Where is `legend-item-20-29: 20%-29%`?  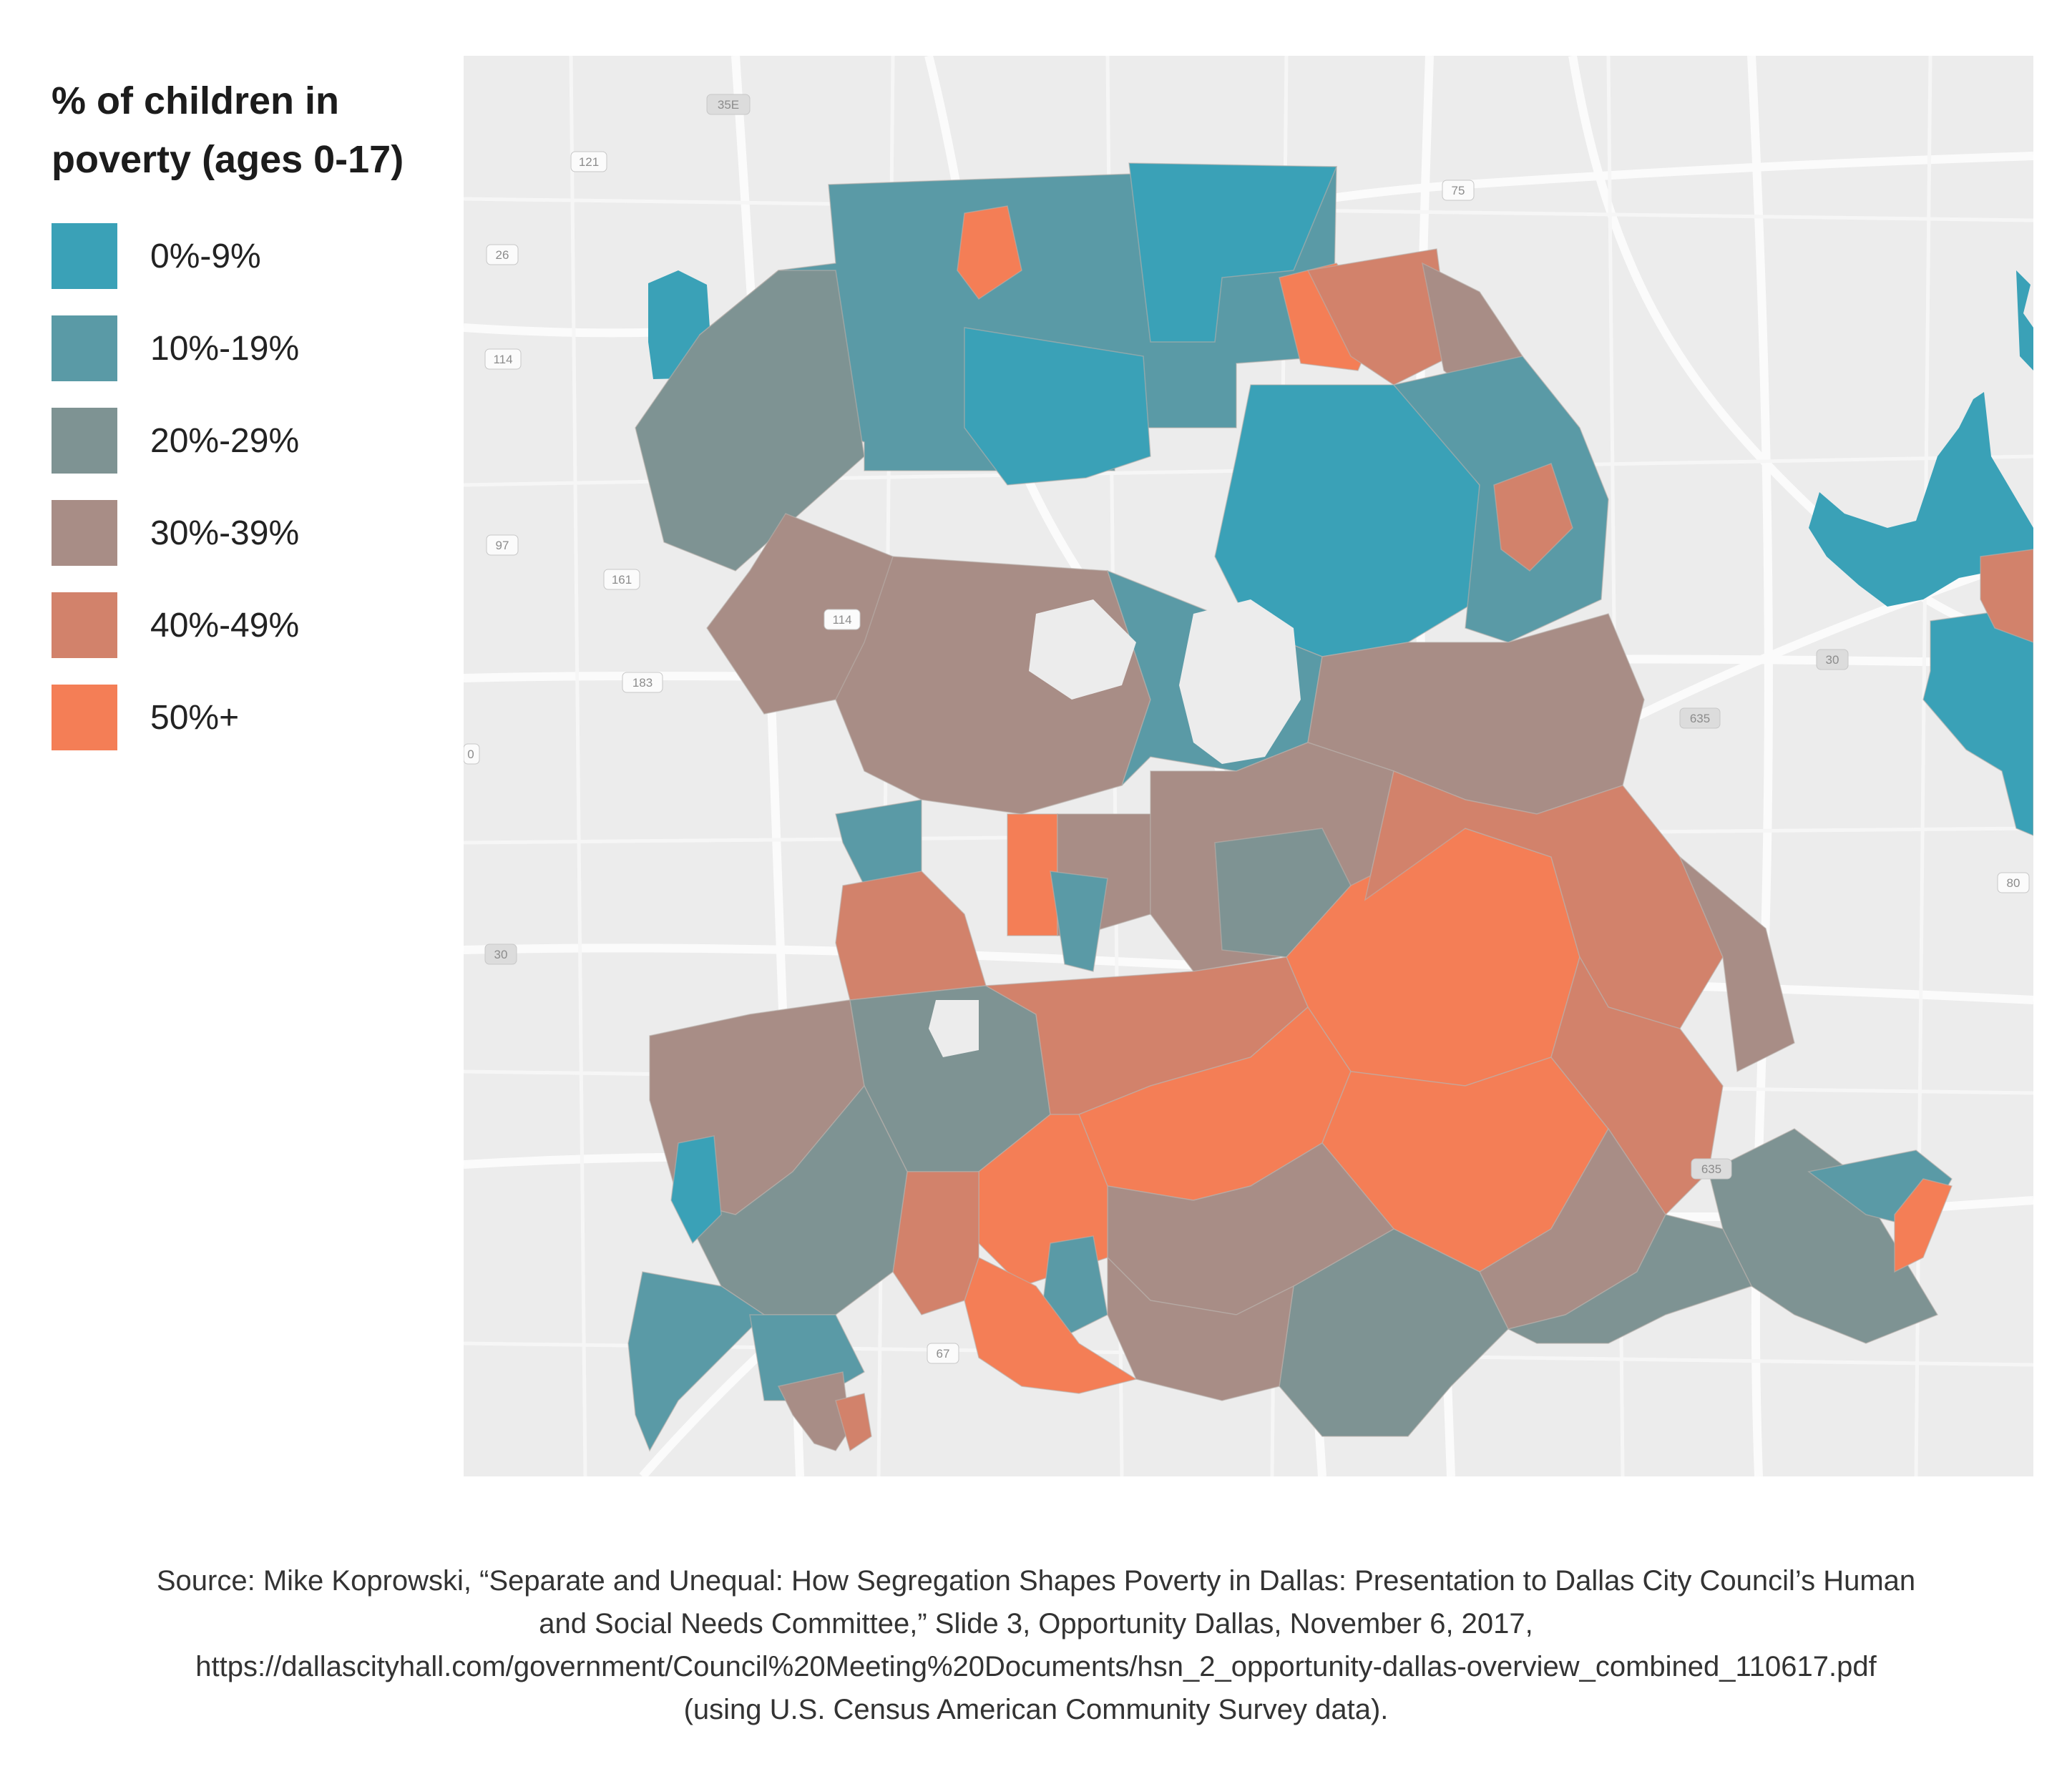
legend-item-20-29: 20%-29% is located at coordinates (252, 441).